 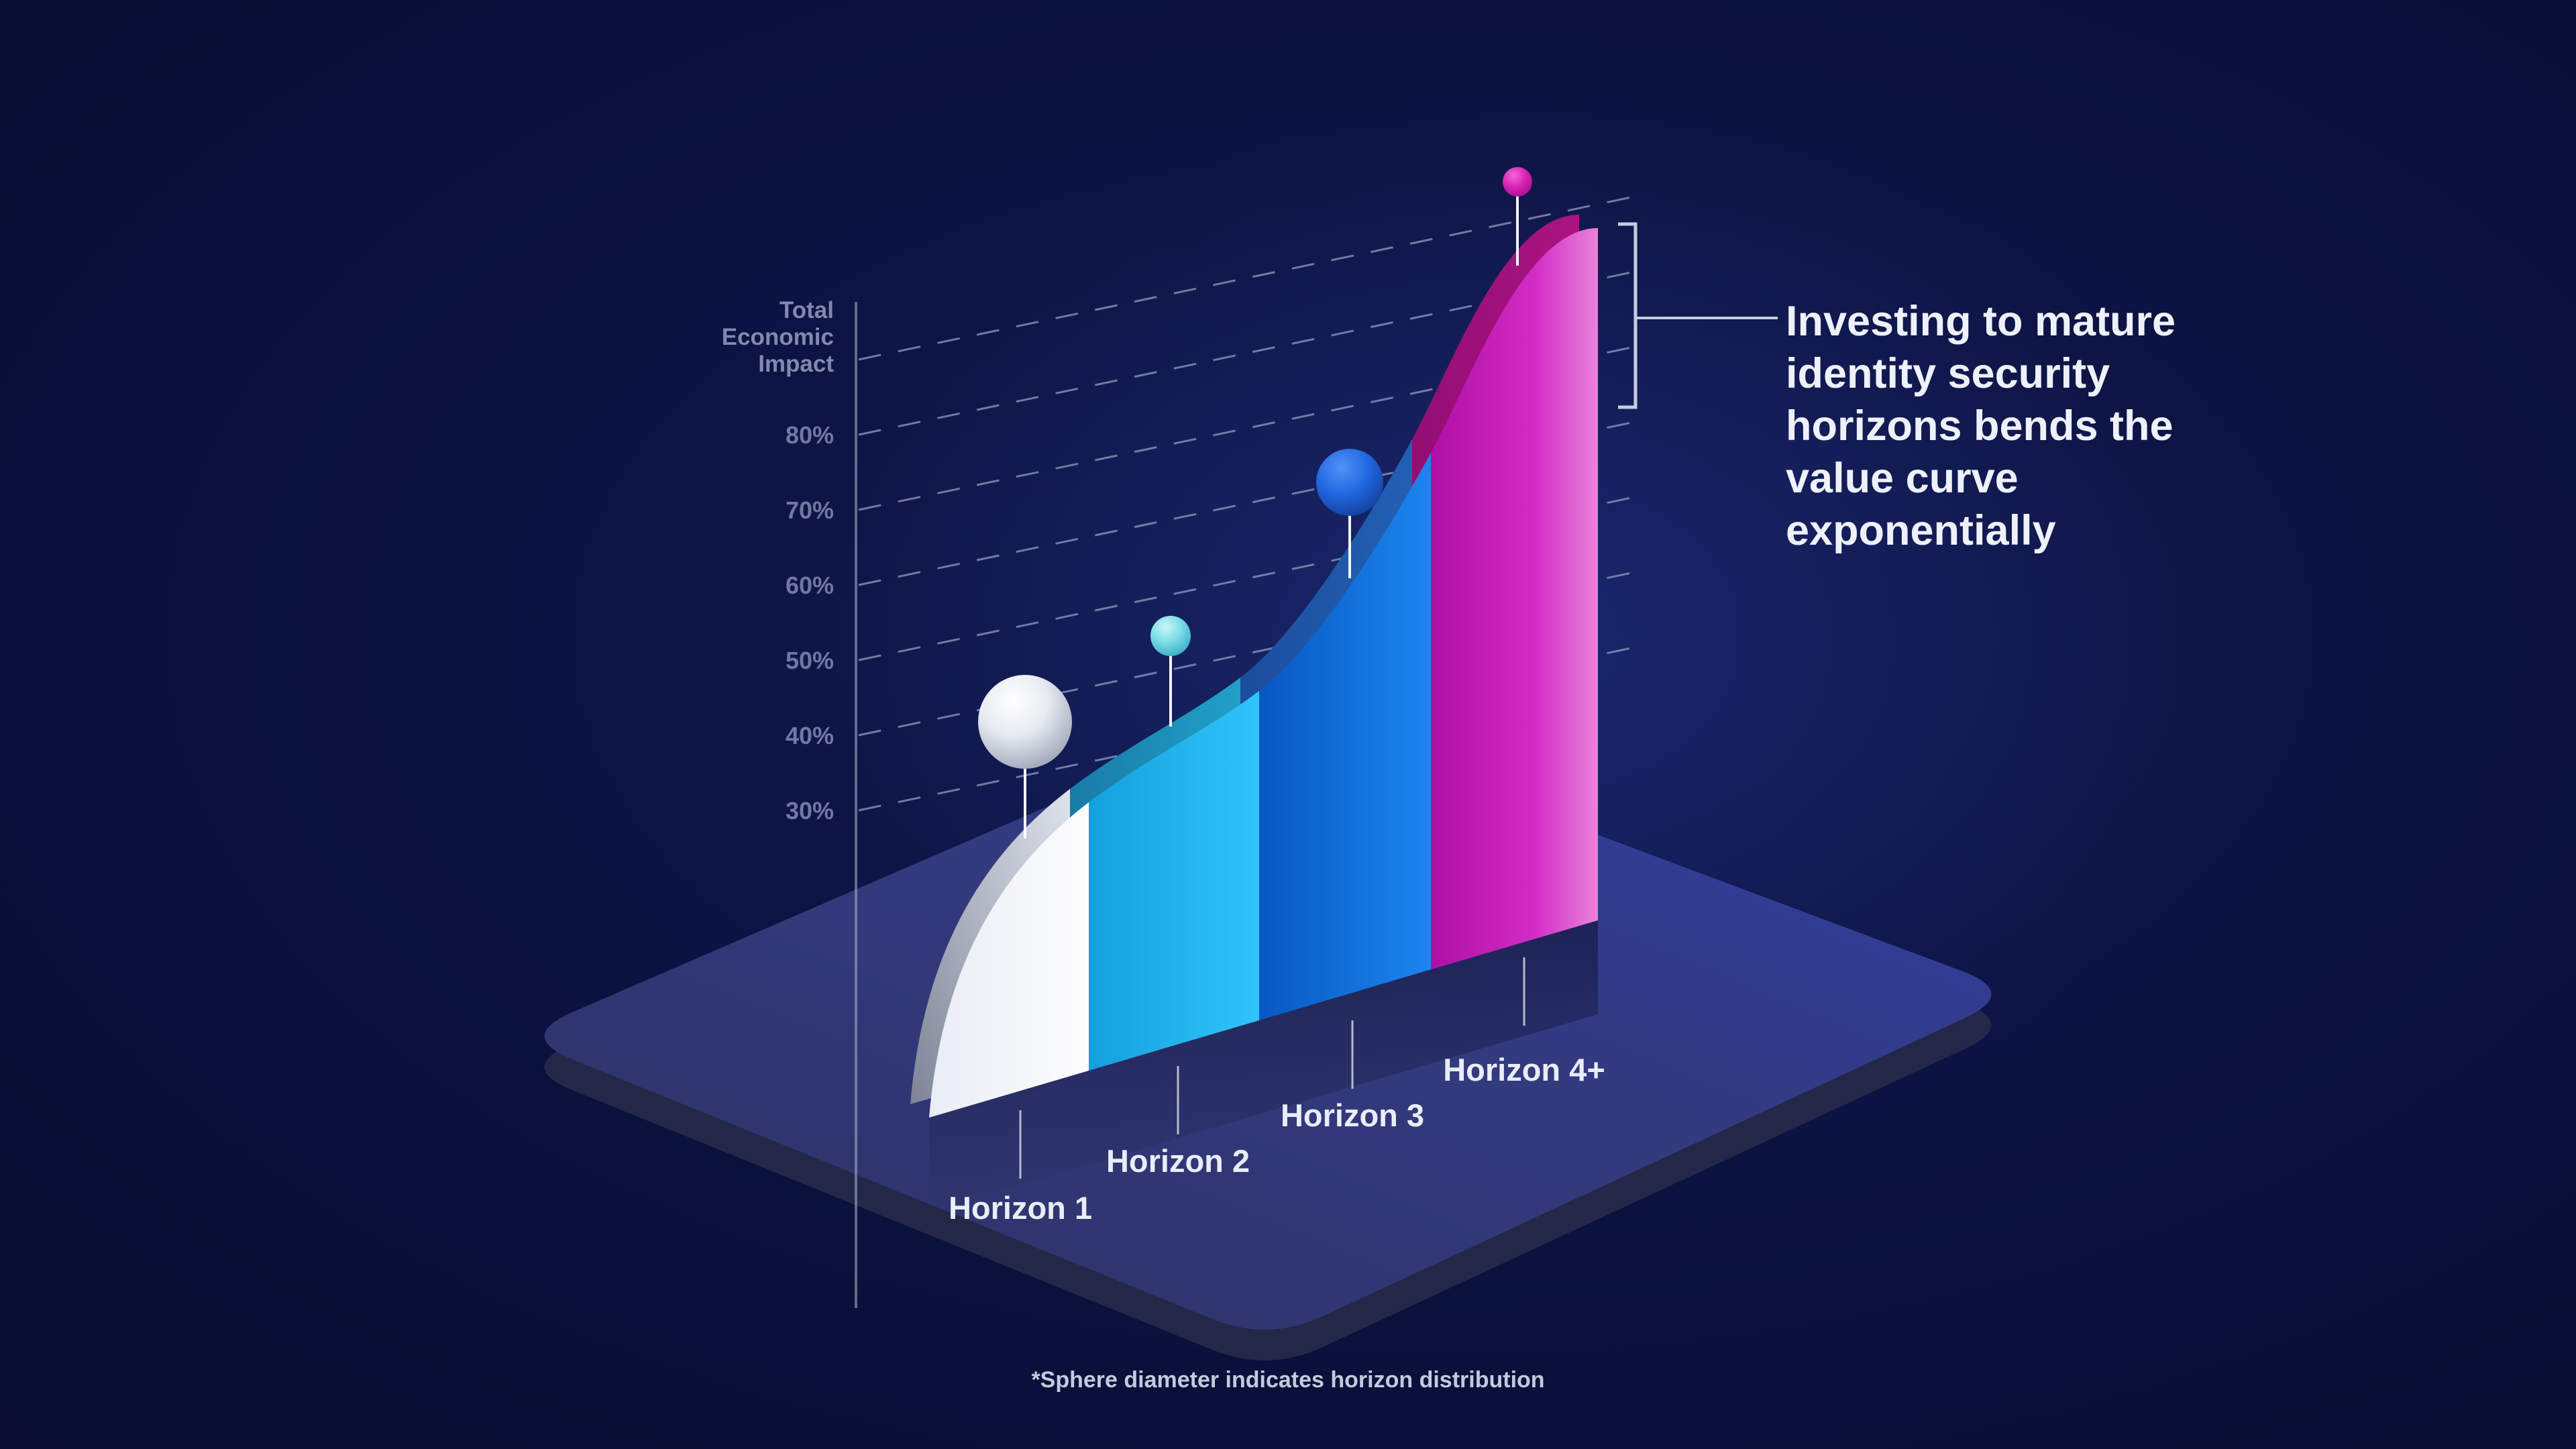 I want to click on annotation-line-5: exponentially, so click(x=1921, y=530).